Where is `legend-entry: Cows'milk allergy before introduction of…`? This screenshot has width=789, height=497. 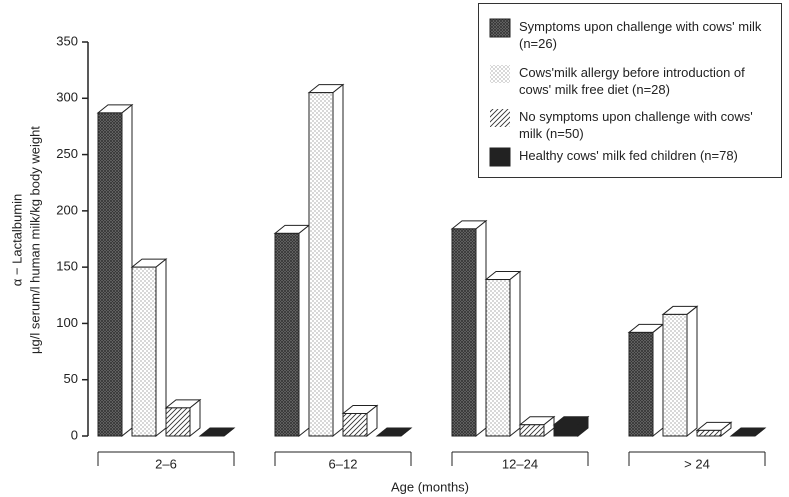 legend-entry: Cows'milk allergy before introduction of… is located at coordinates (629, 81).